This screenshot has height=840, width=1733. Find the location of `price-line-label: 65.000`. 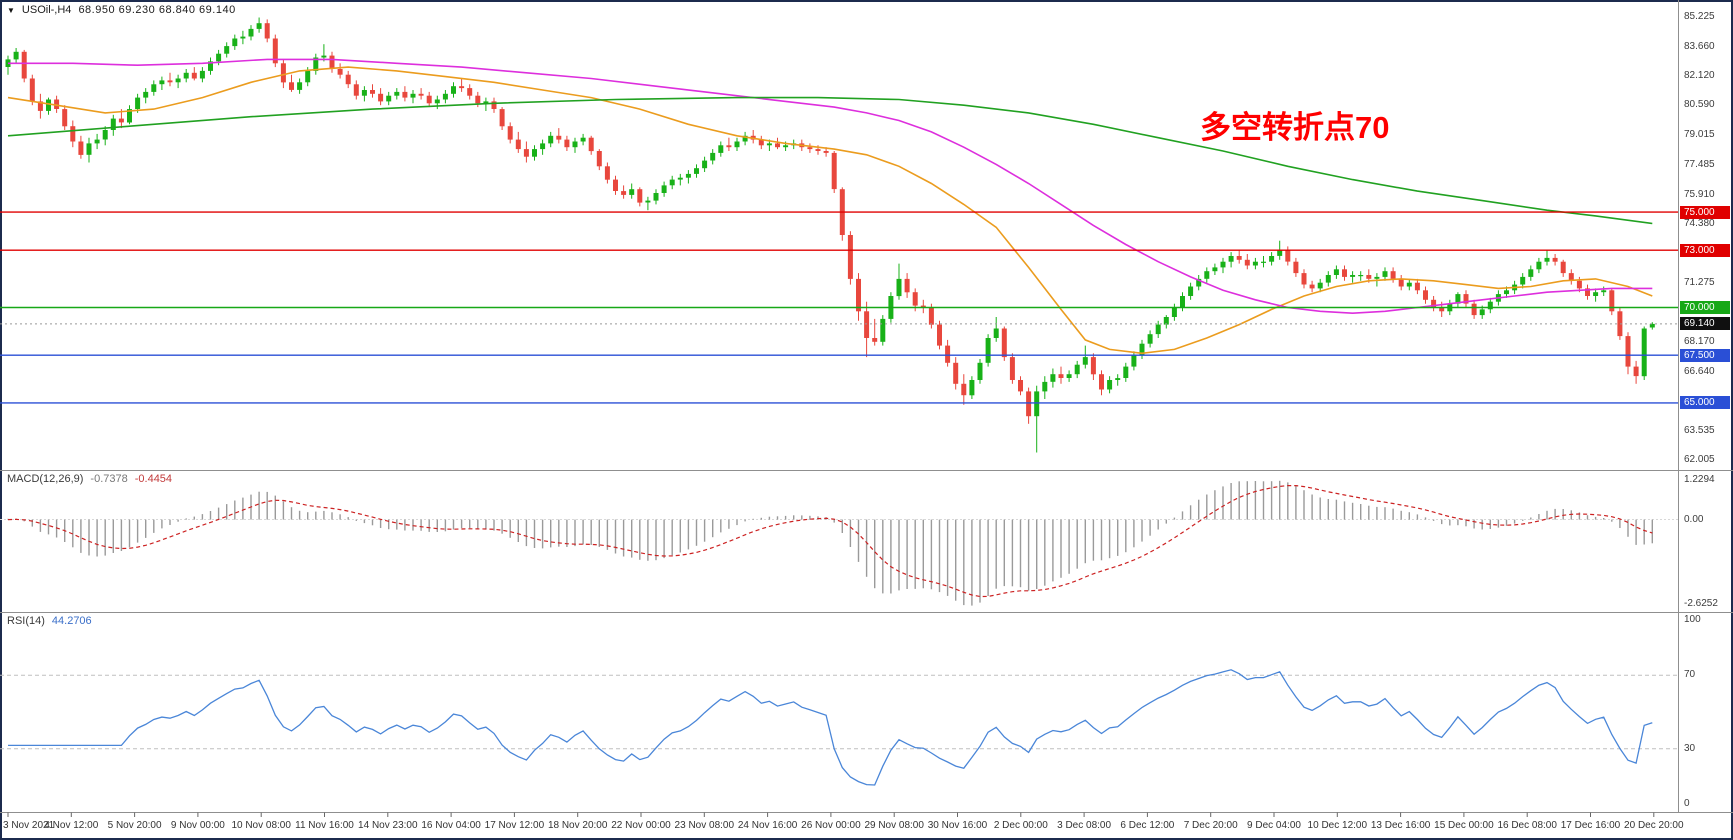

price-line-label: 65.000 is located at coordinates (1705, 403).